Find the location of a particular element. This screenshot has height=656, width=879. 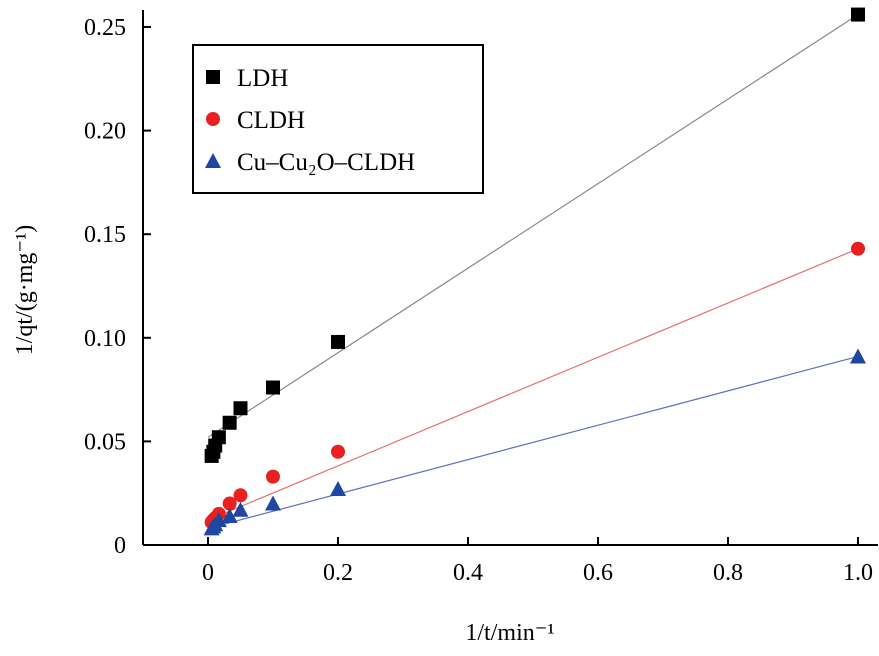

legend: LDH CLDH Cu–Cu₂O–CLDH is located at coordinates (338, 119).